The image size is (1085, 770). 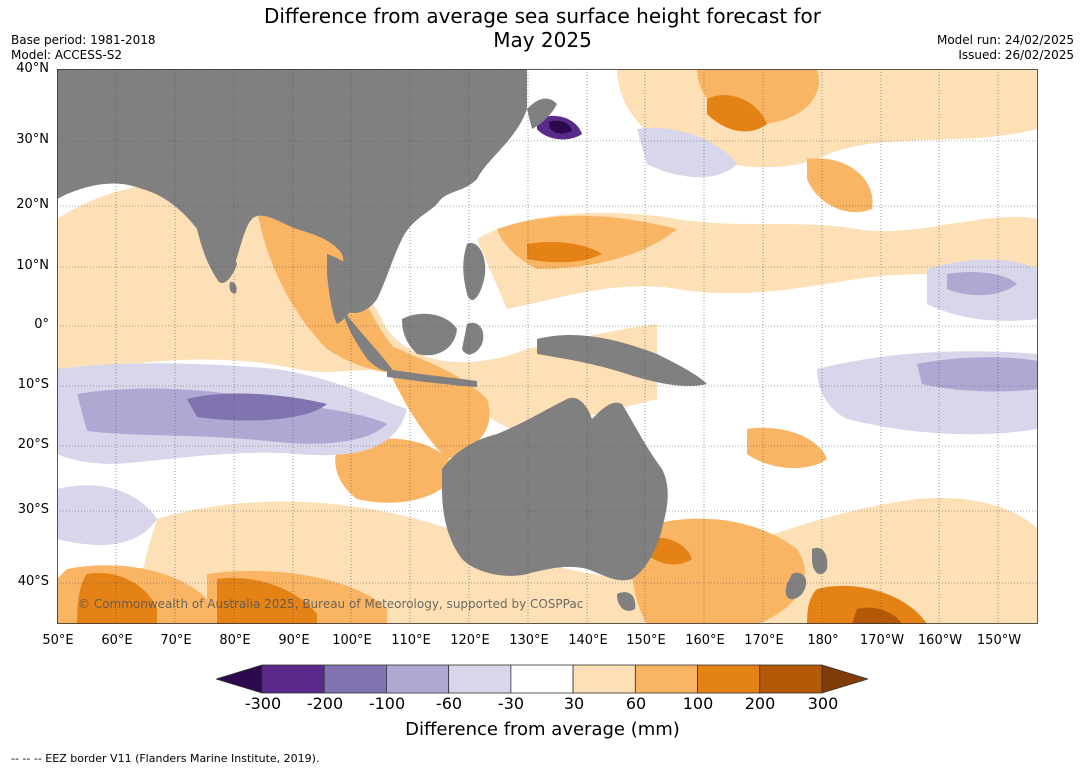 What do you see at coordinates (470, 640) in the screenshot?
I see `lon-label: 120°E` at bounding box center [470, 640].